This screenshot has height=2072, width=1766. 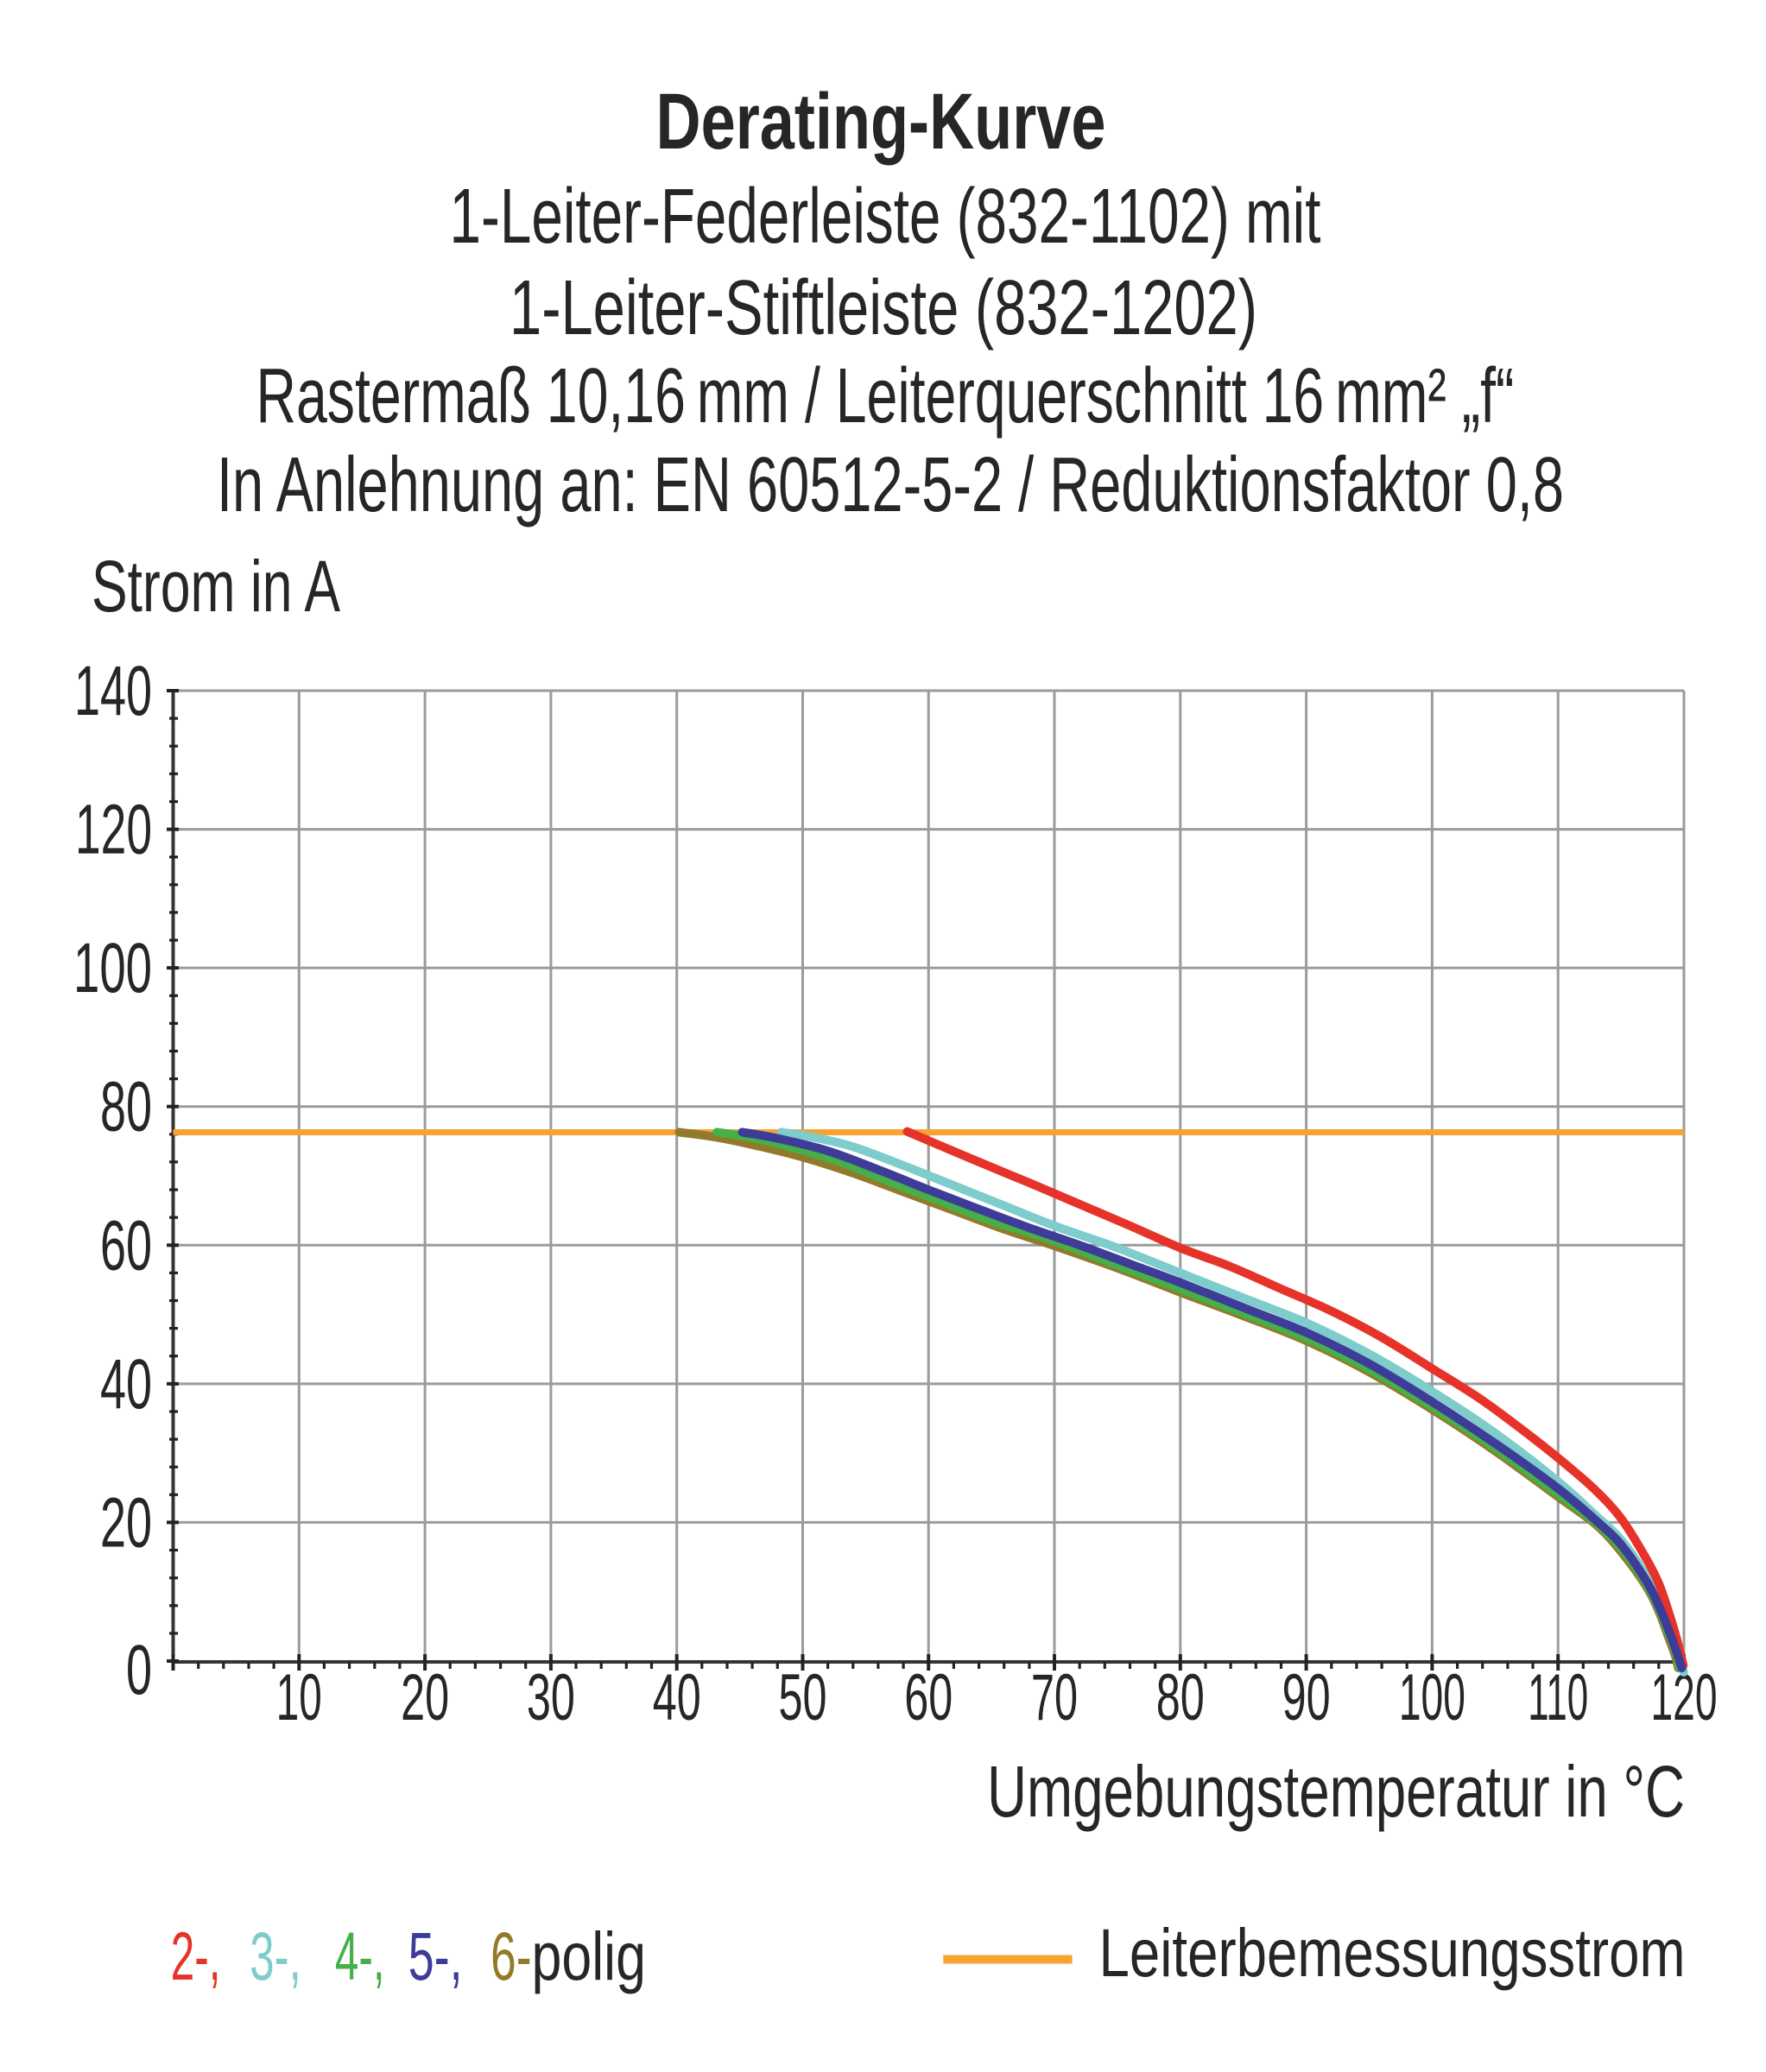 What do you see at coordinates (1392, 1952) in the screenshot?
I see `svg-text: Leiterbemessungsstrom` at bounding box center [1392, 1952].